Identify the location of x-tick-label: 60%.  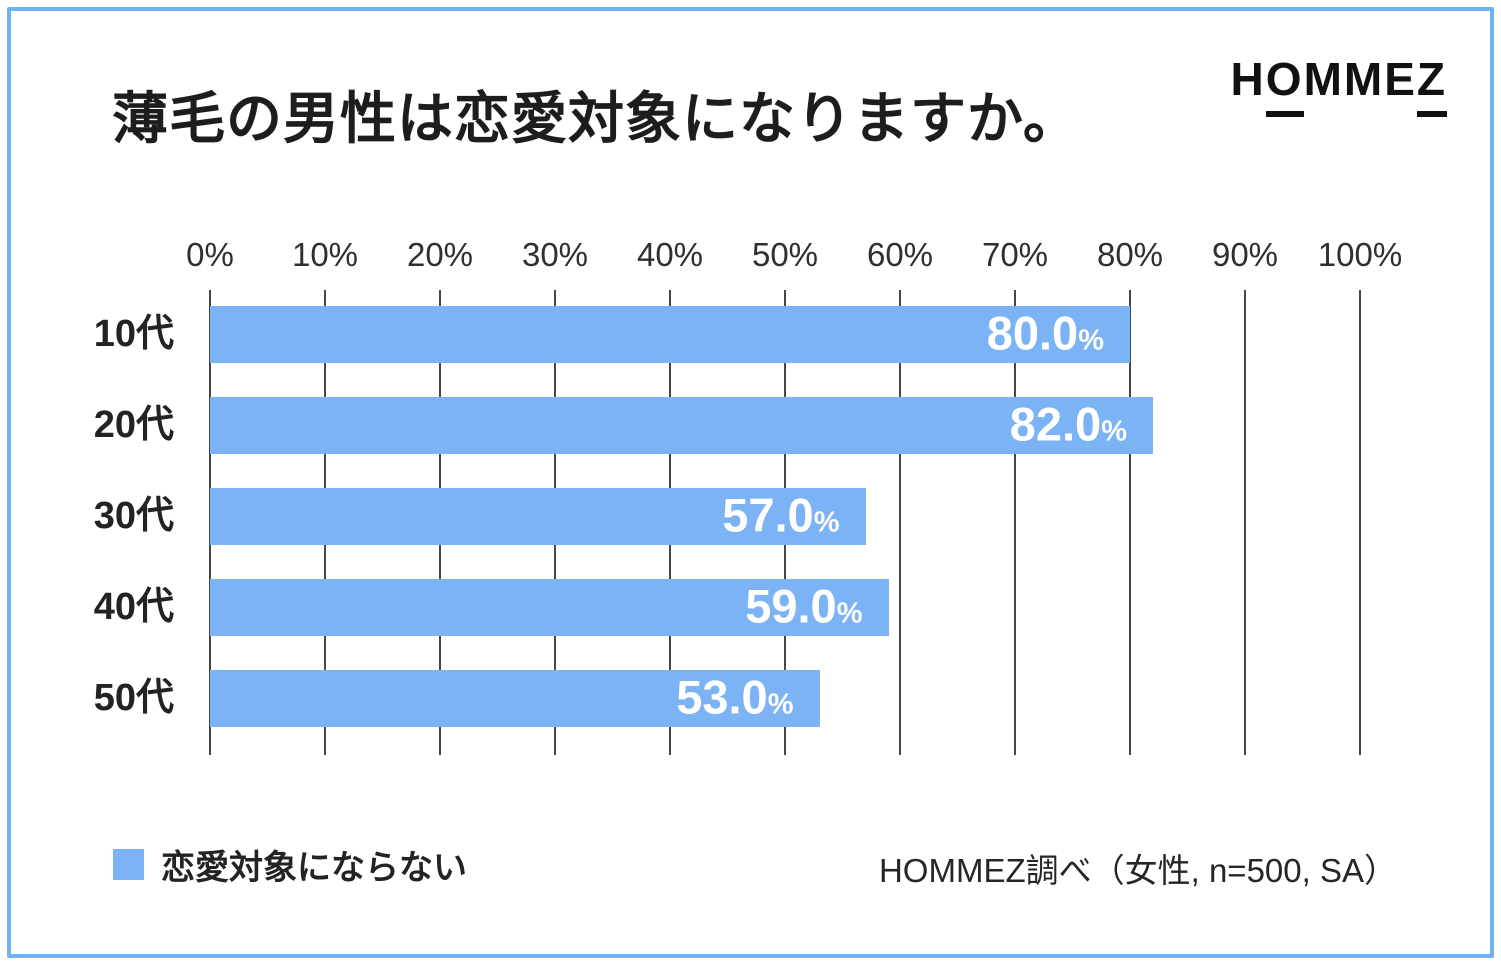
(900, 254).